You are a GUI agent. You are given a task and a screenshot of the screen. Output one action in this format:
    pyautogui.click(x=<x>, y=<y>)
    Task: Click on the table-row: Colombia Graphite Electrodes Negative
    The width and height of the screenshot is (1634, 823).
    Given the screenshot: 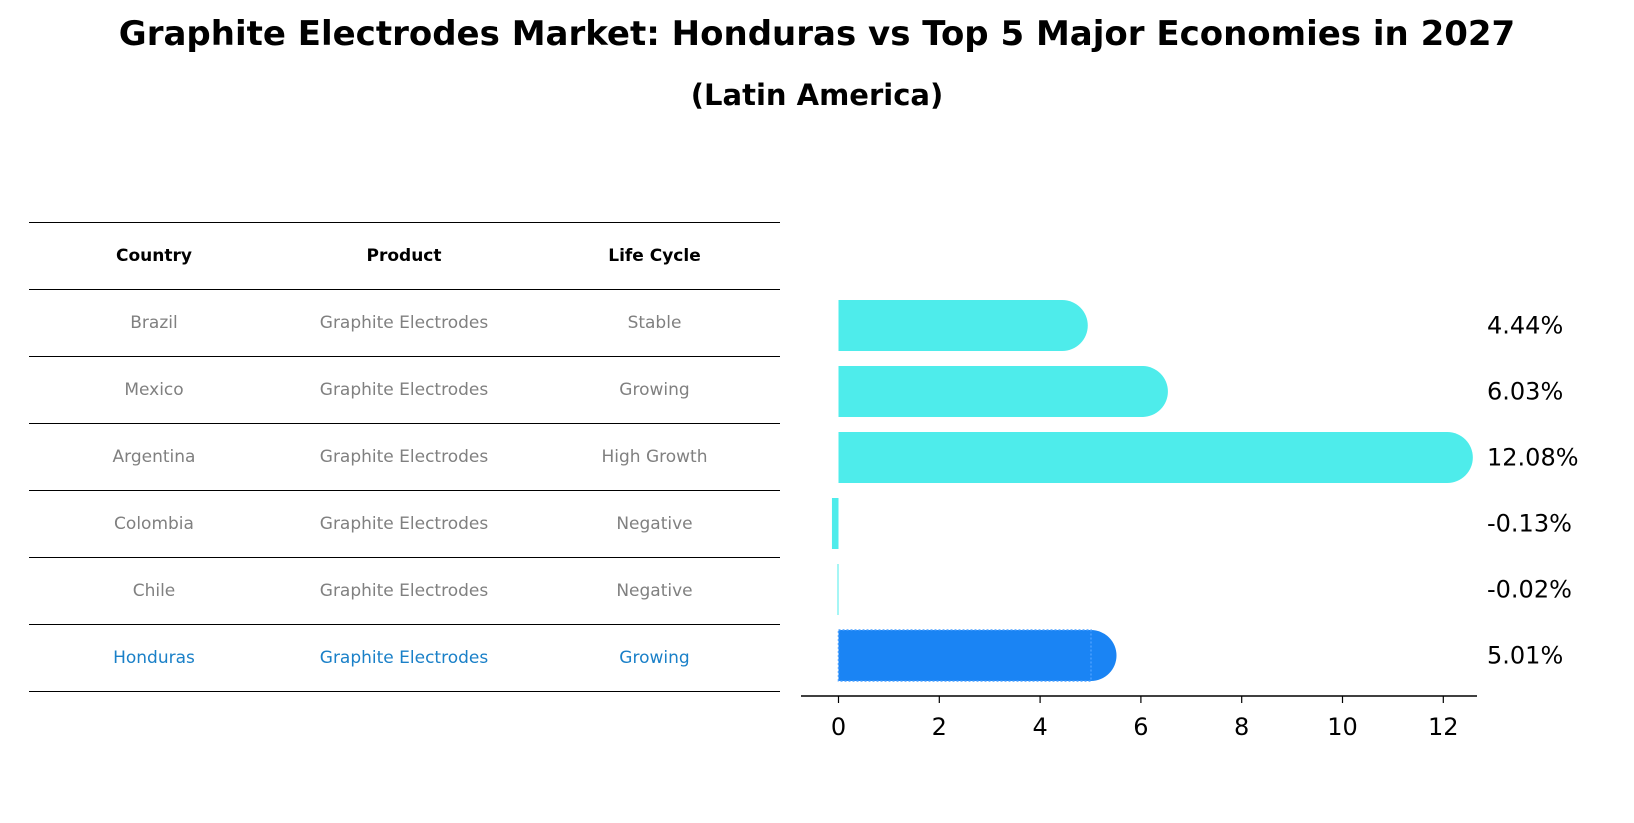 What is the action you would take?
    pyautogui.click(x=404, y=523)
    